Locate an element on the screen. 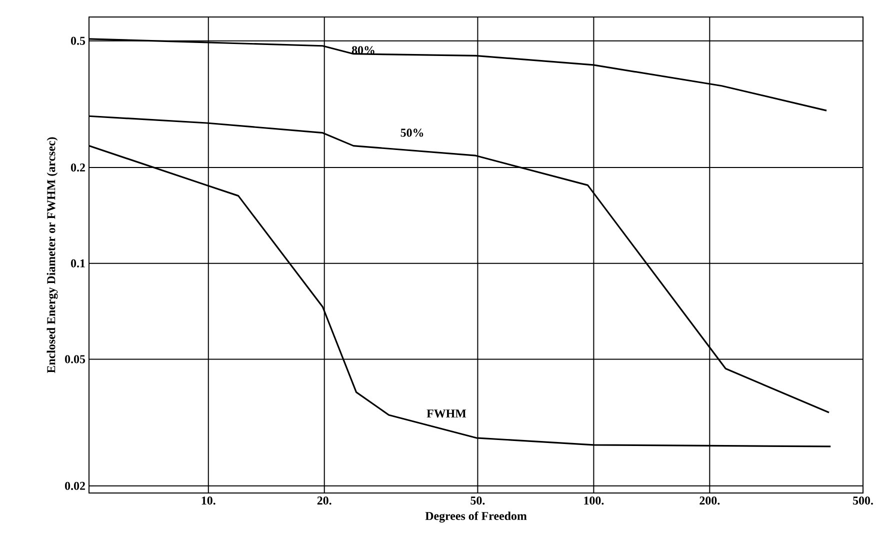 This screenshot has height=560, width=890. x-tick-label: 10. is located at coordinates (209, 500).